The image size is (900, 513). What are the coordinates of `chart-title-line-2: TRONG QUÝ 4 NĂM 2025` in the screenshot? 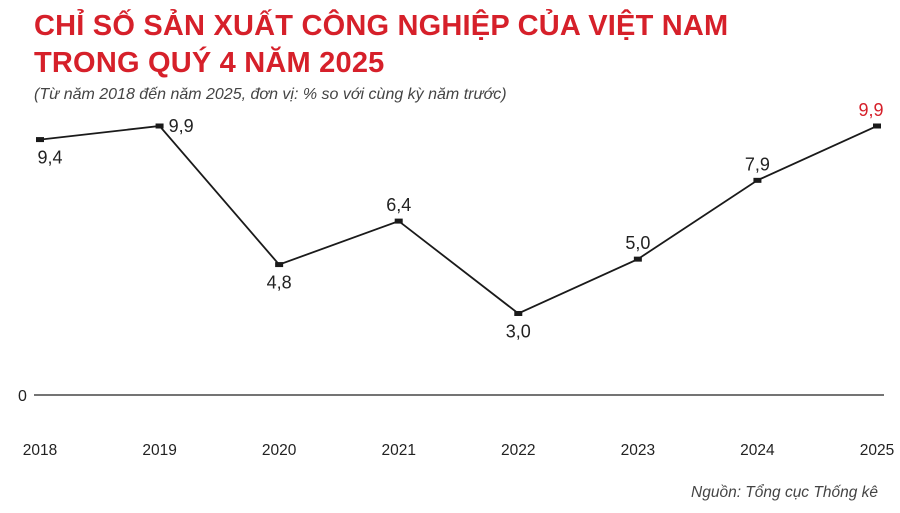 It's located at (209, 63).